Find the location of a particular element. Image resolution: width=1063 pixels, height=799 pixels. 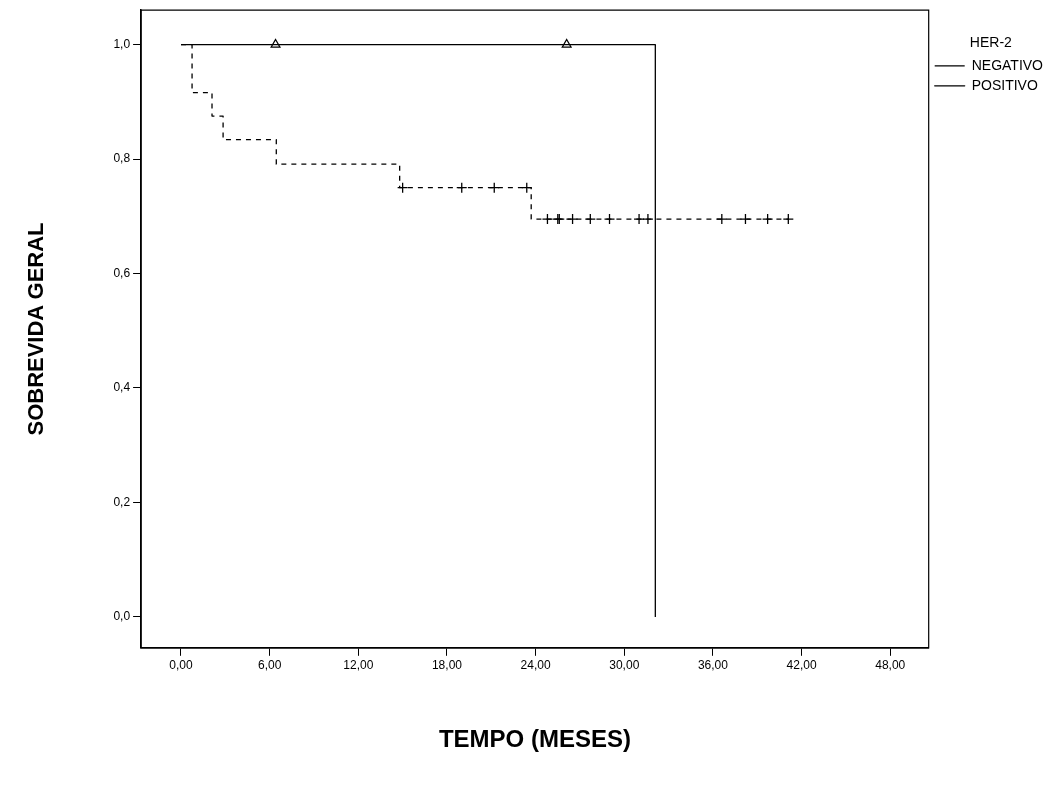

x-tick-label: 18,00 is located at coordinates (447, 665).